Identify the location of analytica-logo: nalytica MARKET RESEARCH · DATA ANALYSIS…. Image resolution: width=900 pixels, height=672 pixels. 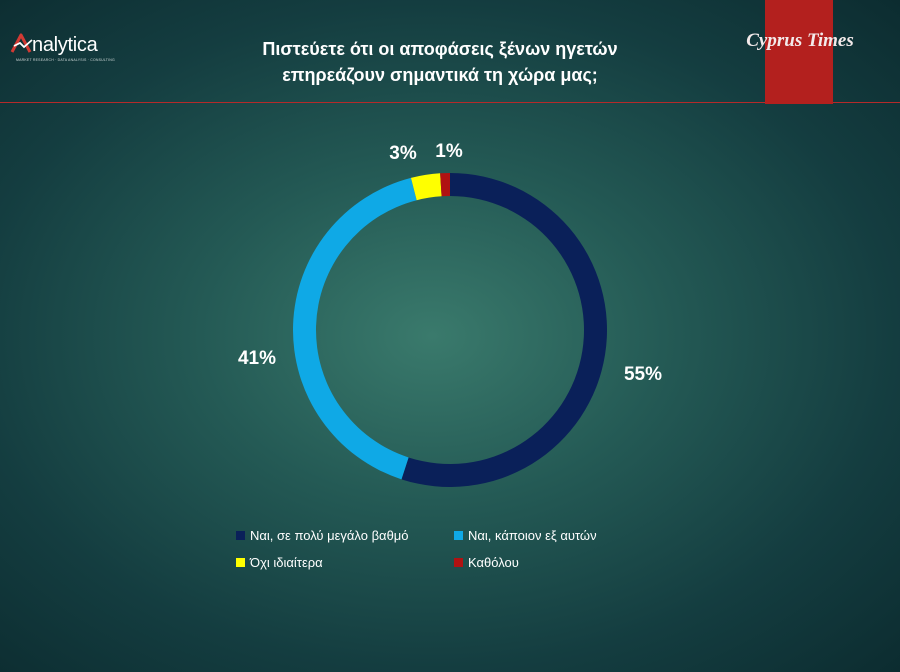
(65, 50).